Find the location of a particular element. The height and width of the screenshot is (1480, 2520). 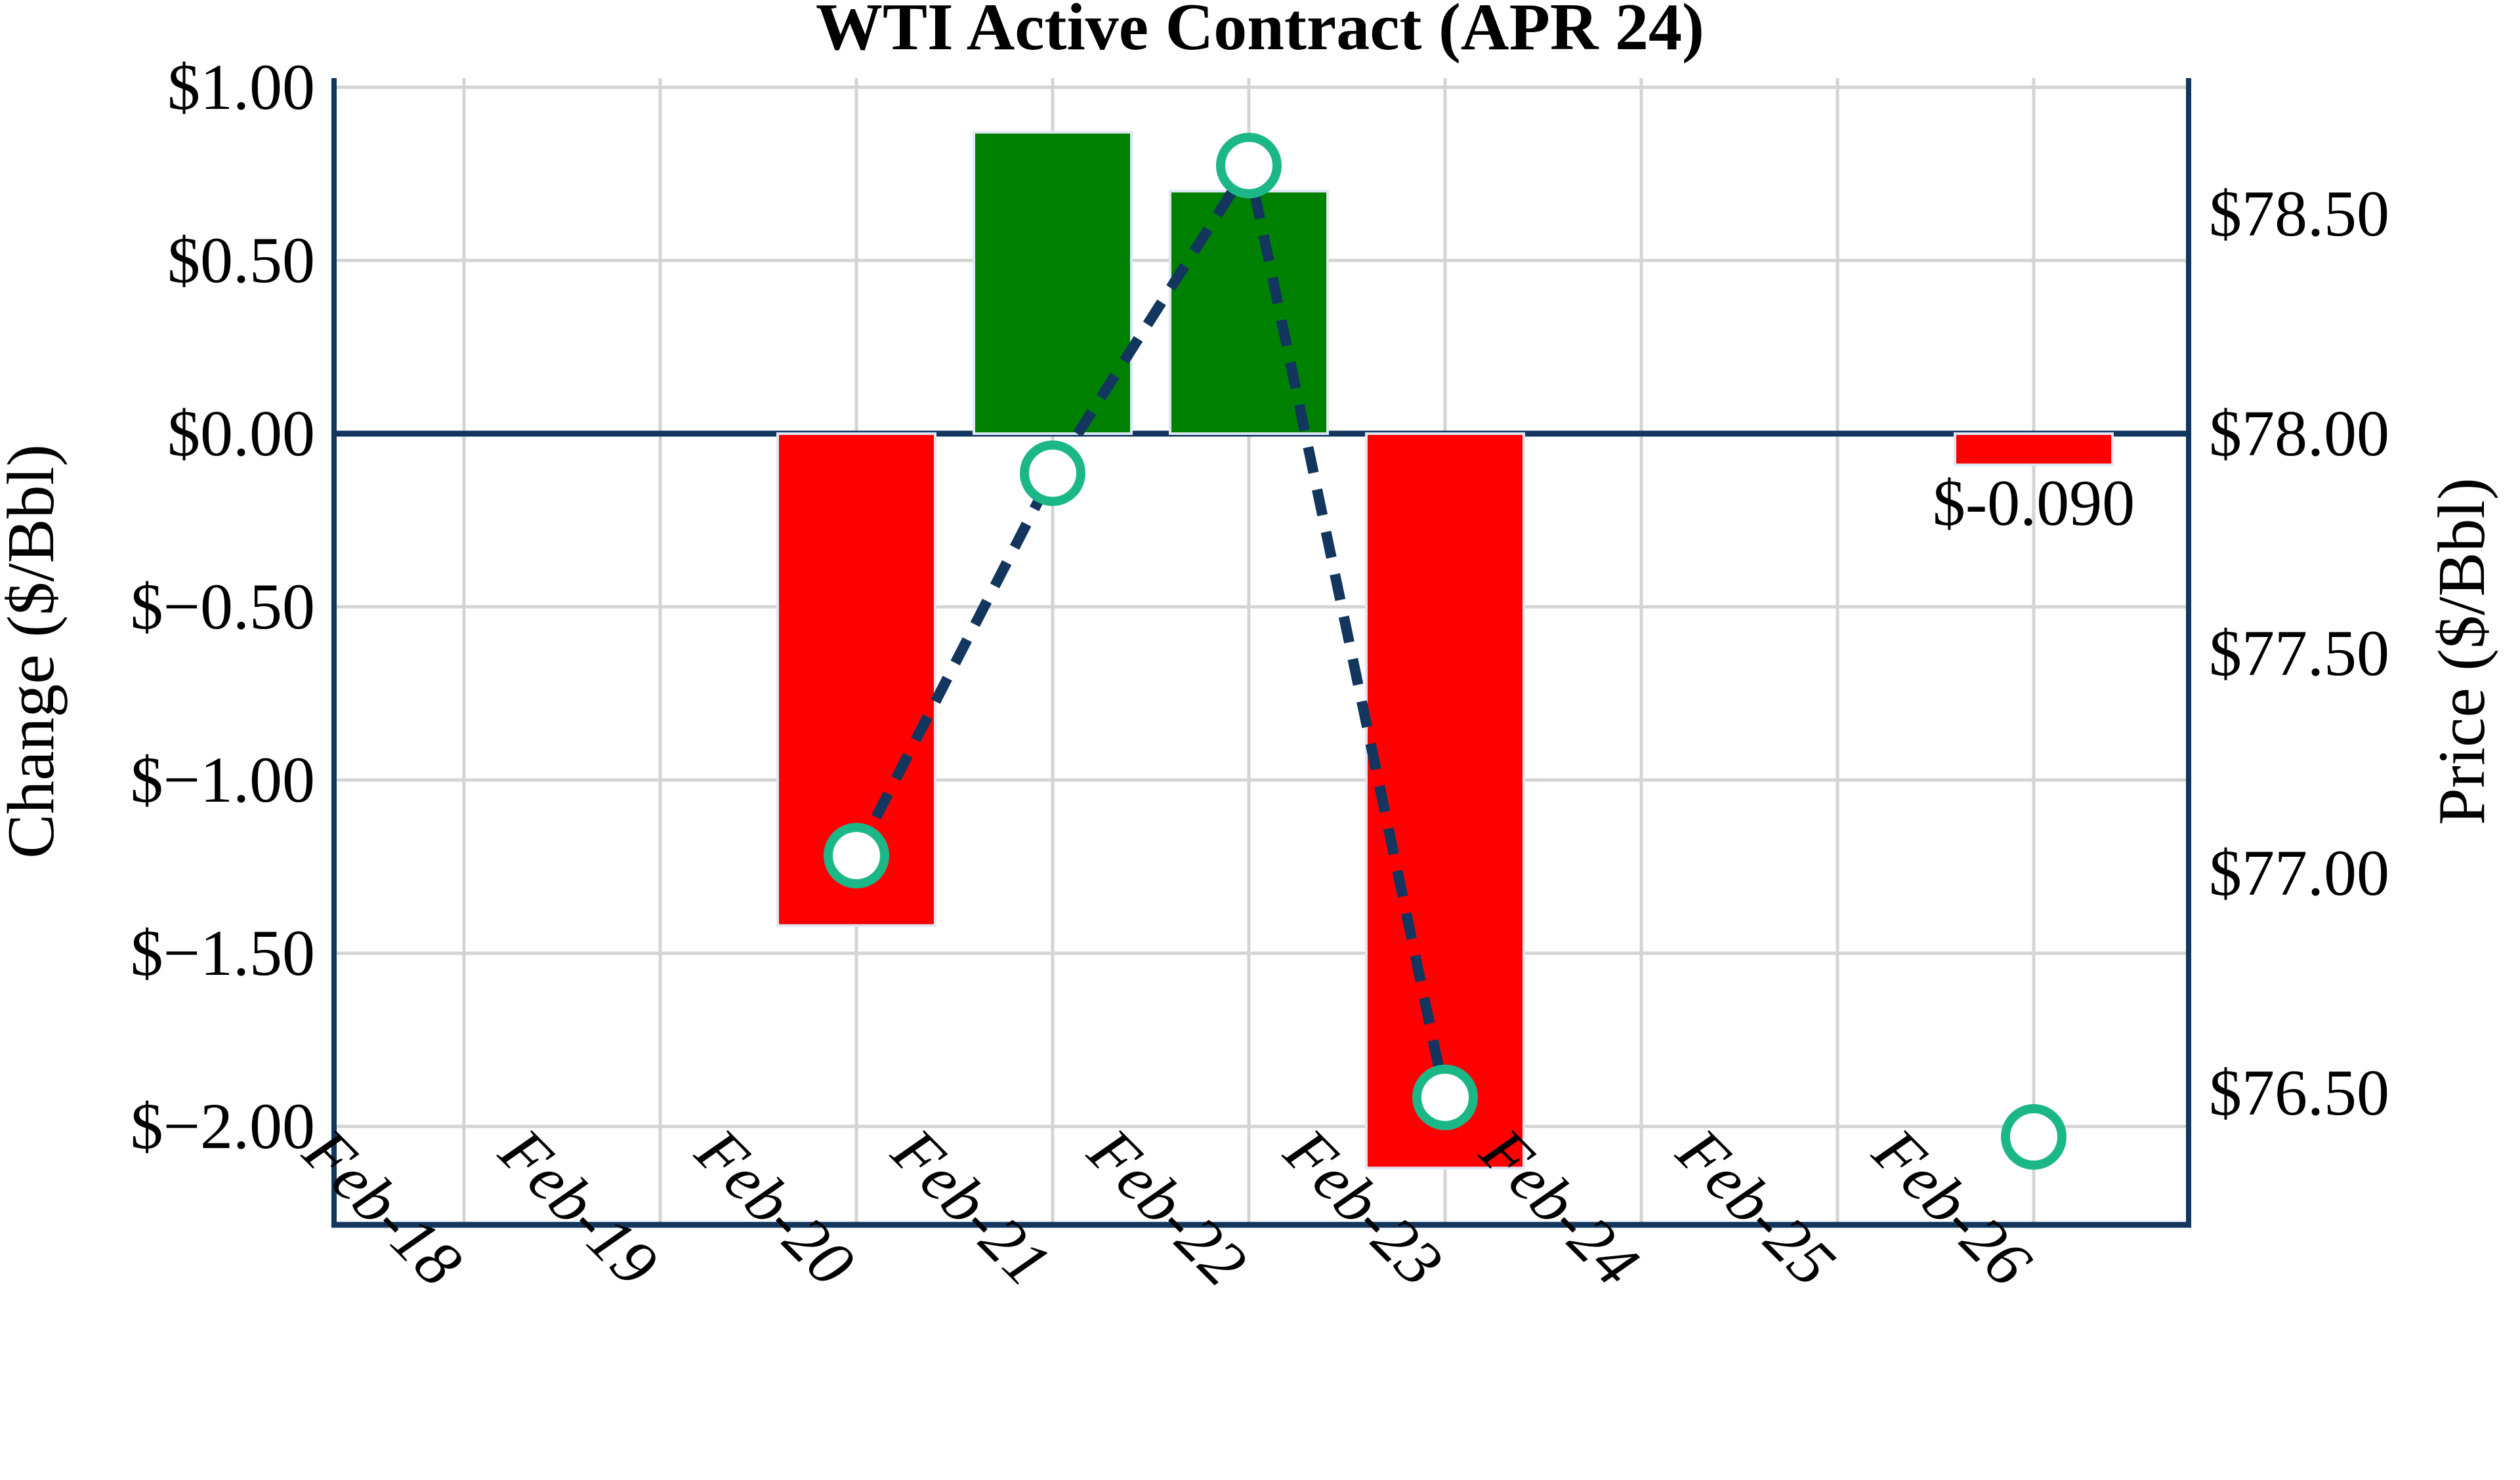

left-axis-tick: $1.00 is located at coordinates (241, 86).